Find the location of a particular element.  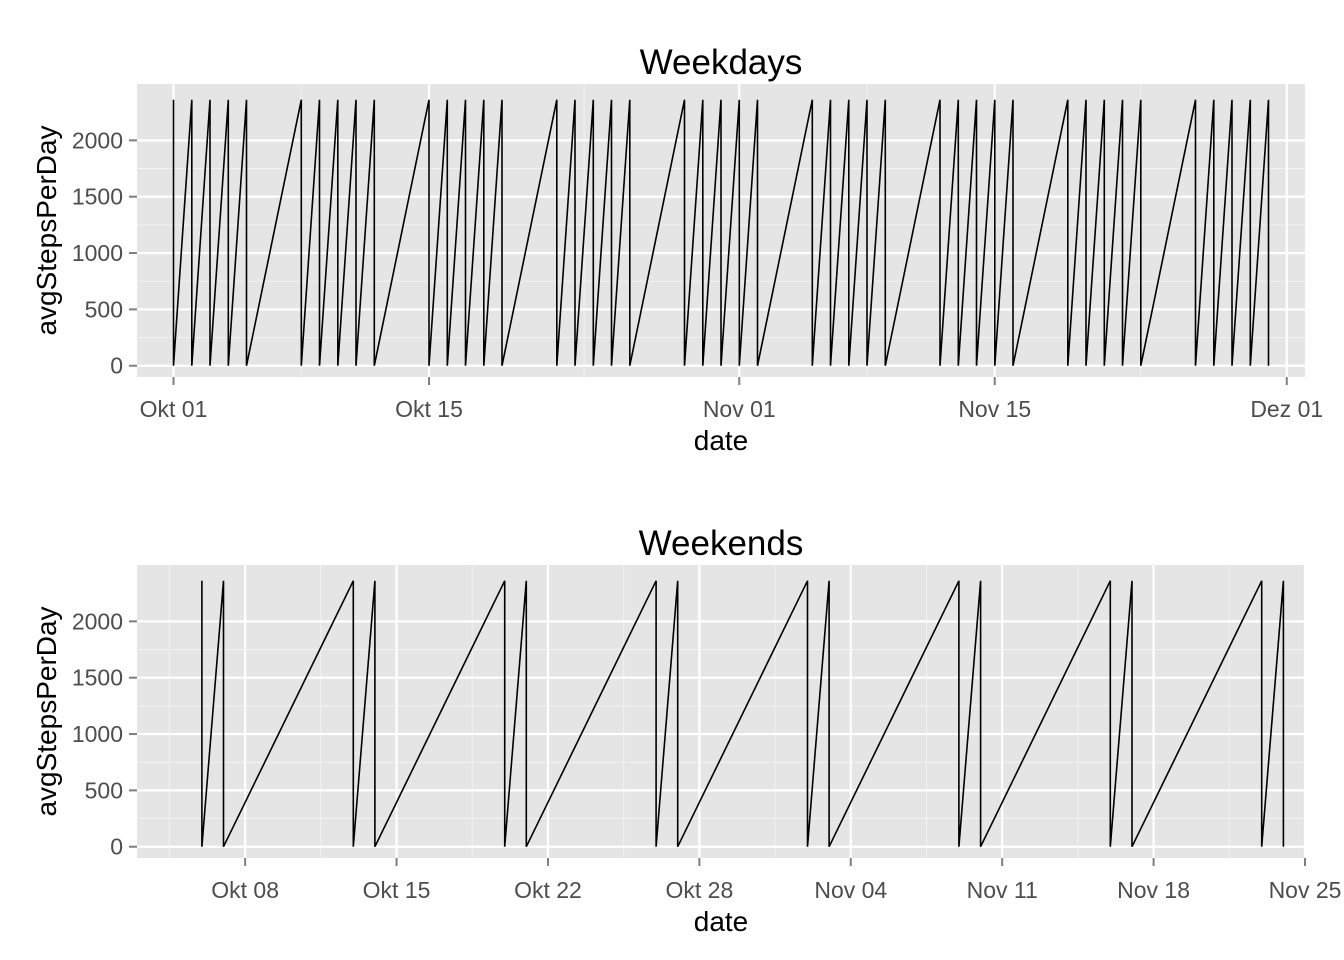

x-tick-label: Okt 28 is located at coordinates (699, 890).